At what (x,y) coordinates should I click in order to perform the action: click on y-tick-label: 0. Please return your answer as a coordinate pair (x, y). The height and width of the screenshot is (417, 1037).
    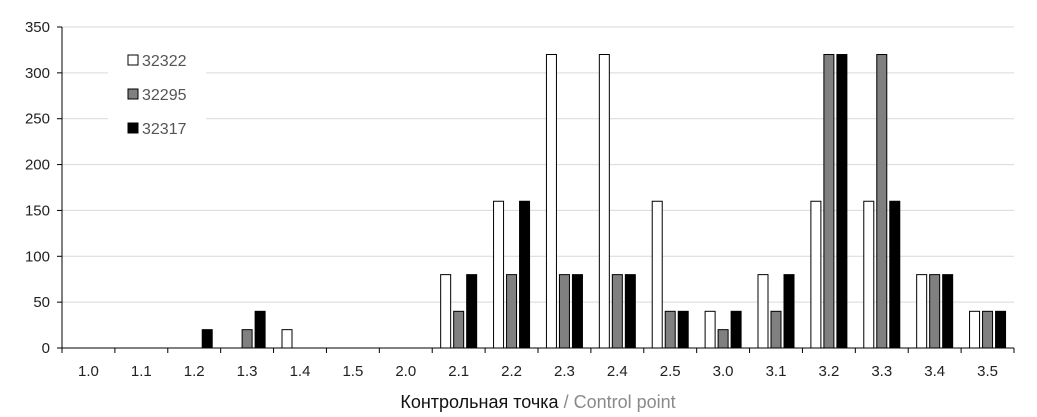
    Looking at the image, I should click on (46, 348).